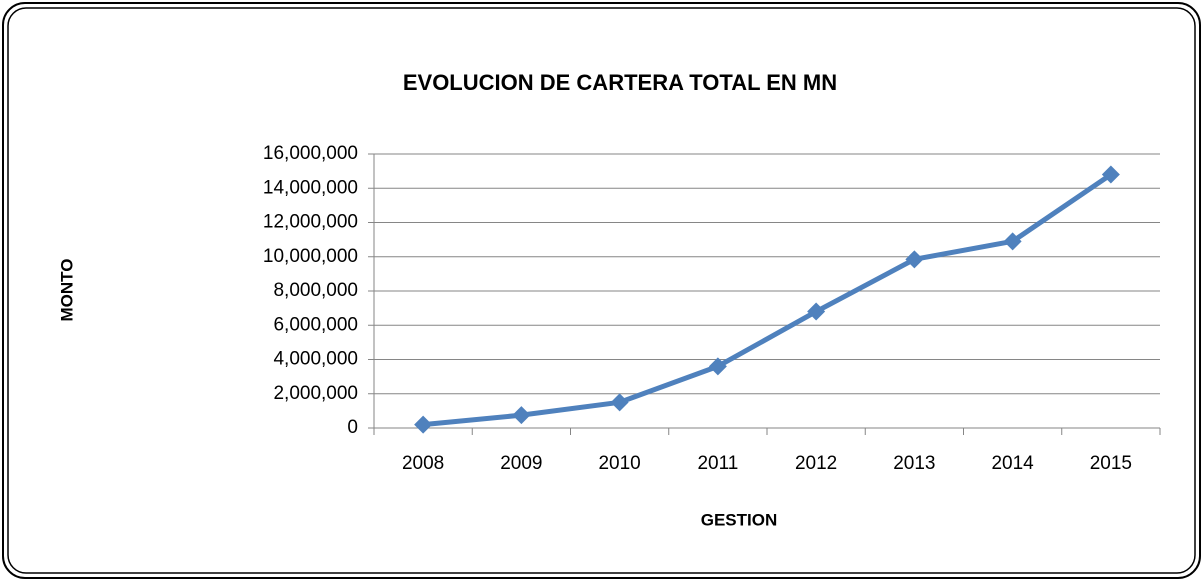 The height and width of the screenshot is (581, 1203). Describe the element at coordinates (816, 463) in the screenshot. I see `x-tick-label: 2012` at that location.